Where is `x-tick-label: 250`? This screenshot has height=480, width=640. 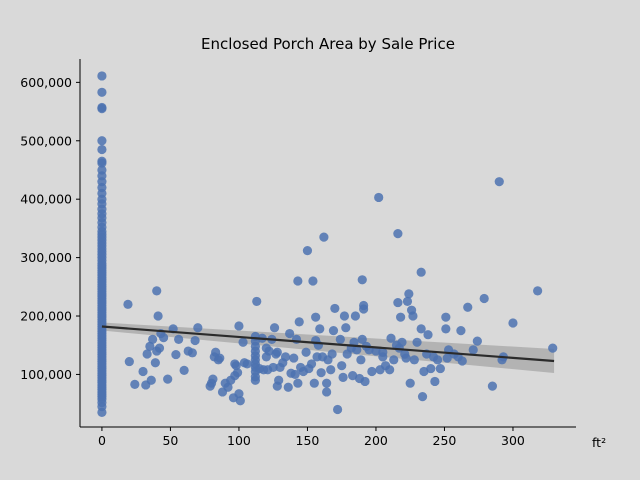 x-tick-label: 250 is located at coordinates (445, 440).